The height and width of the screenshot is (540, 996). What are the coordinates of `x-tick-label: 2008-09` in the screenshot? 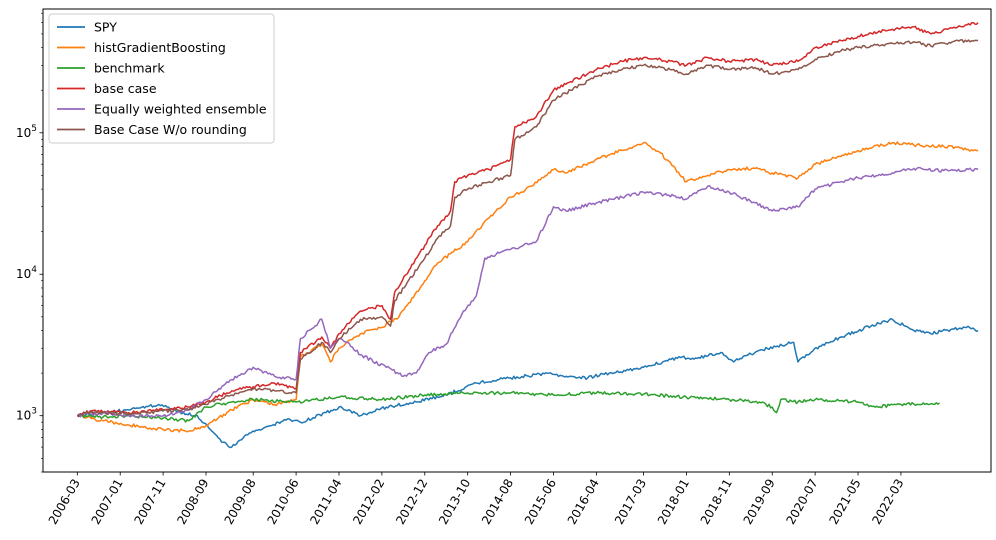 It's located at (192, 502).